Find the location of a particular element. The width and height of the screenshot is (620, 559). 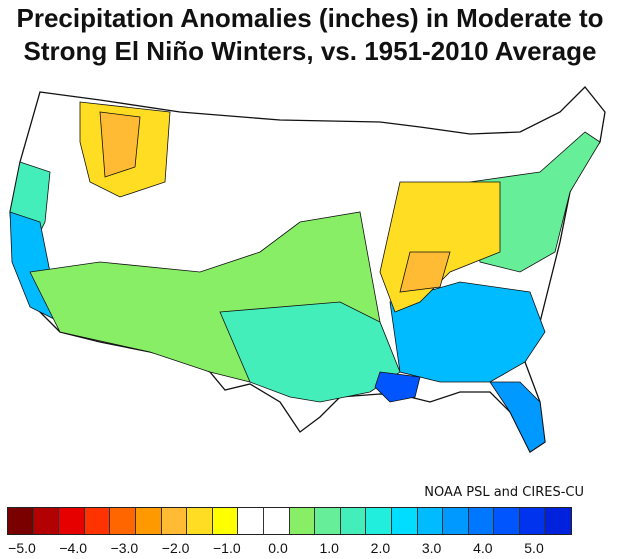

color-legend is located at coordinates (290, 521).